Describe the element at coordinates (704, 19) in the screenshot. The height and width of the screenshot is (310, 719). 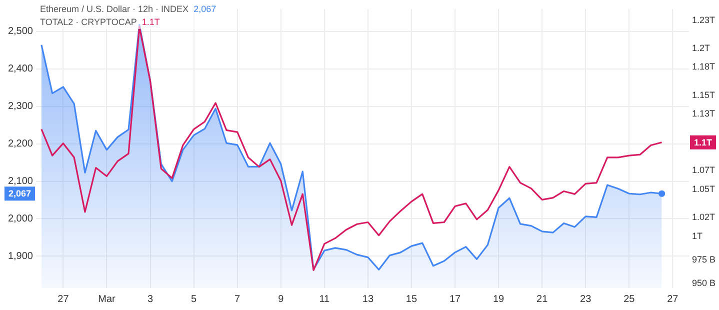
I see `y2-tick-label: 1.23T` at that location.